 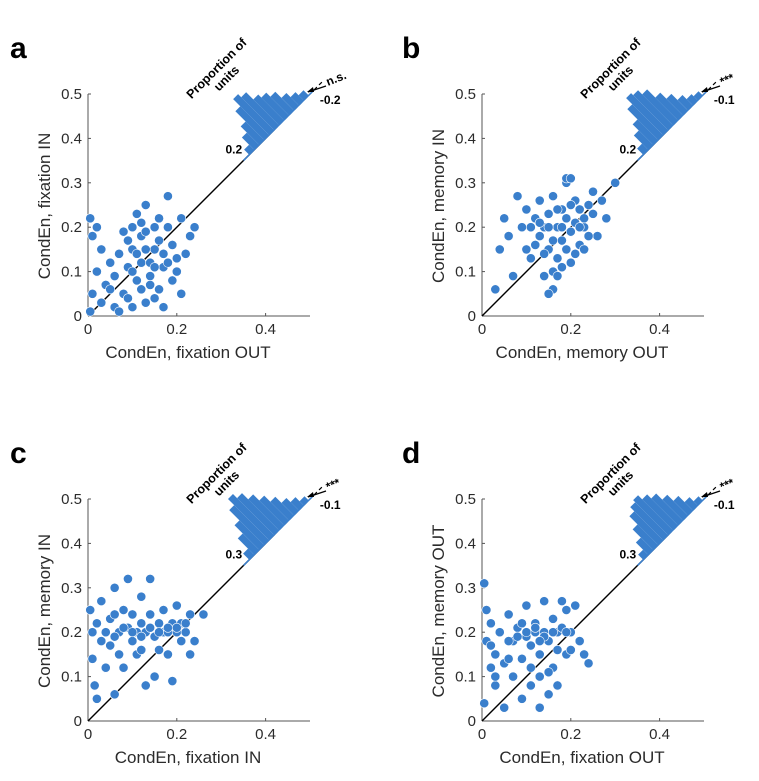 I want to click on arrow-head-icon, so click(x=704, y=89).